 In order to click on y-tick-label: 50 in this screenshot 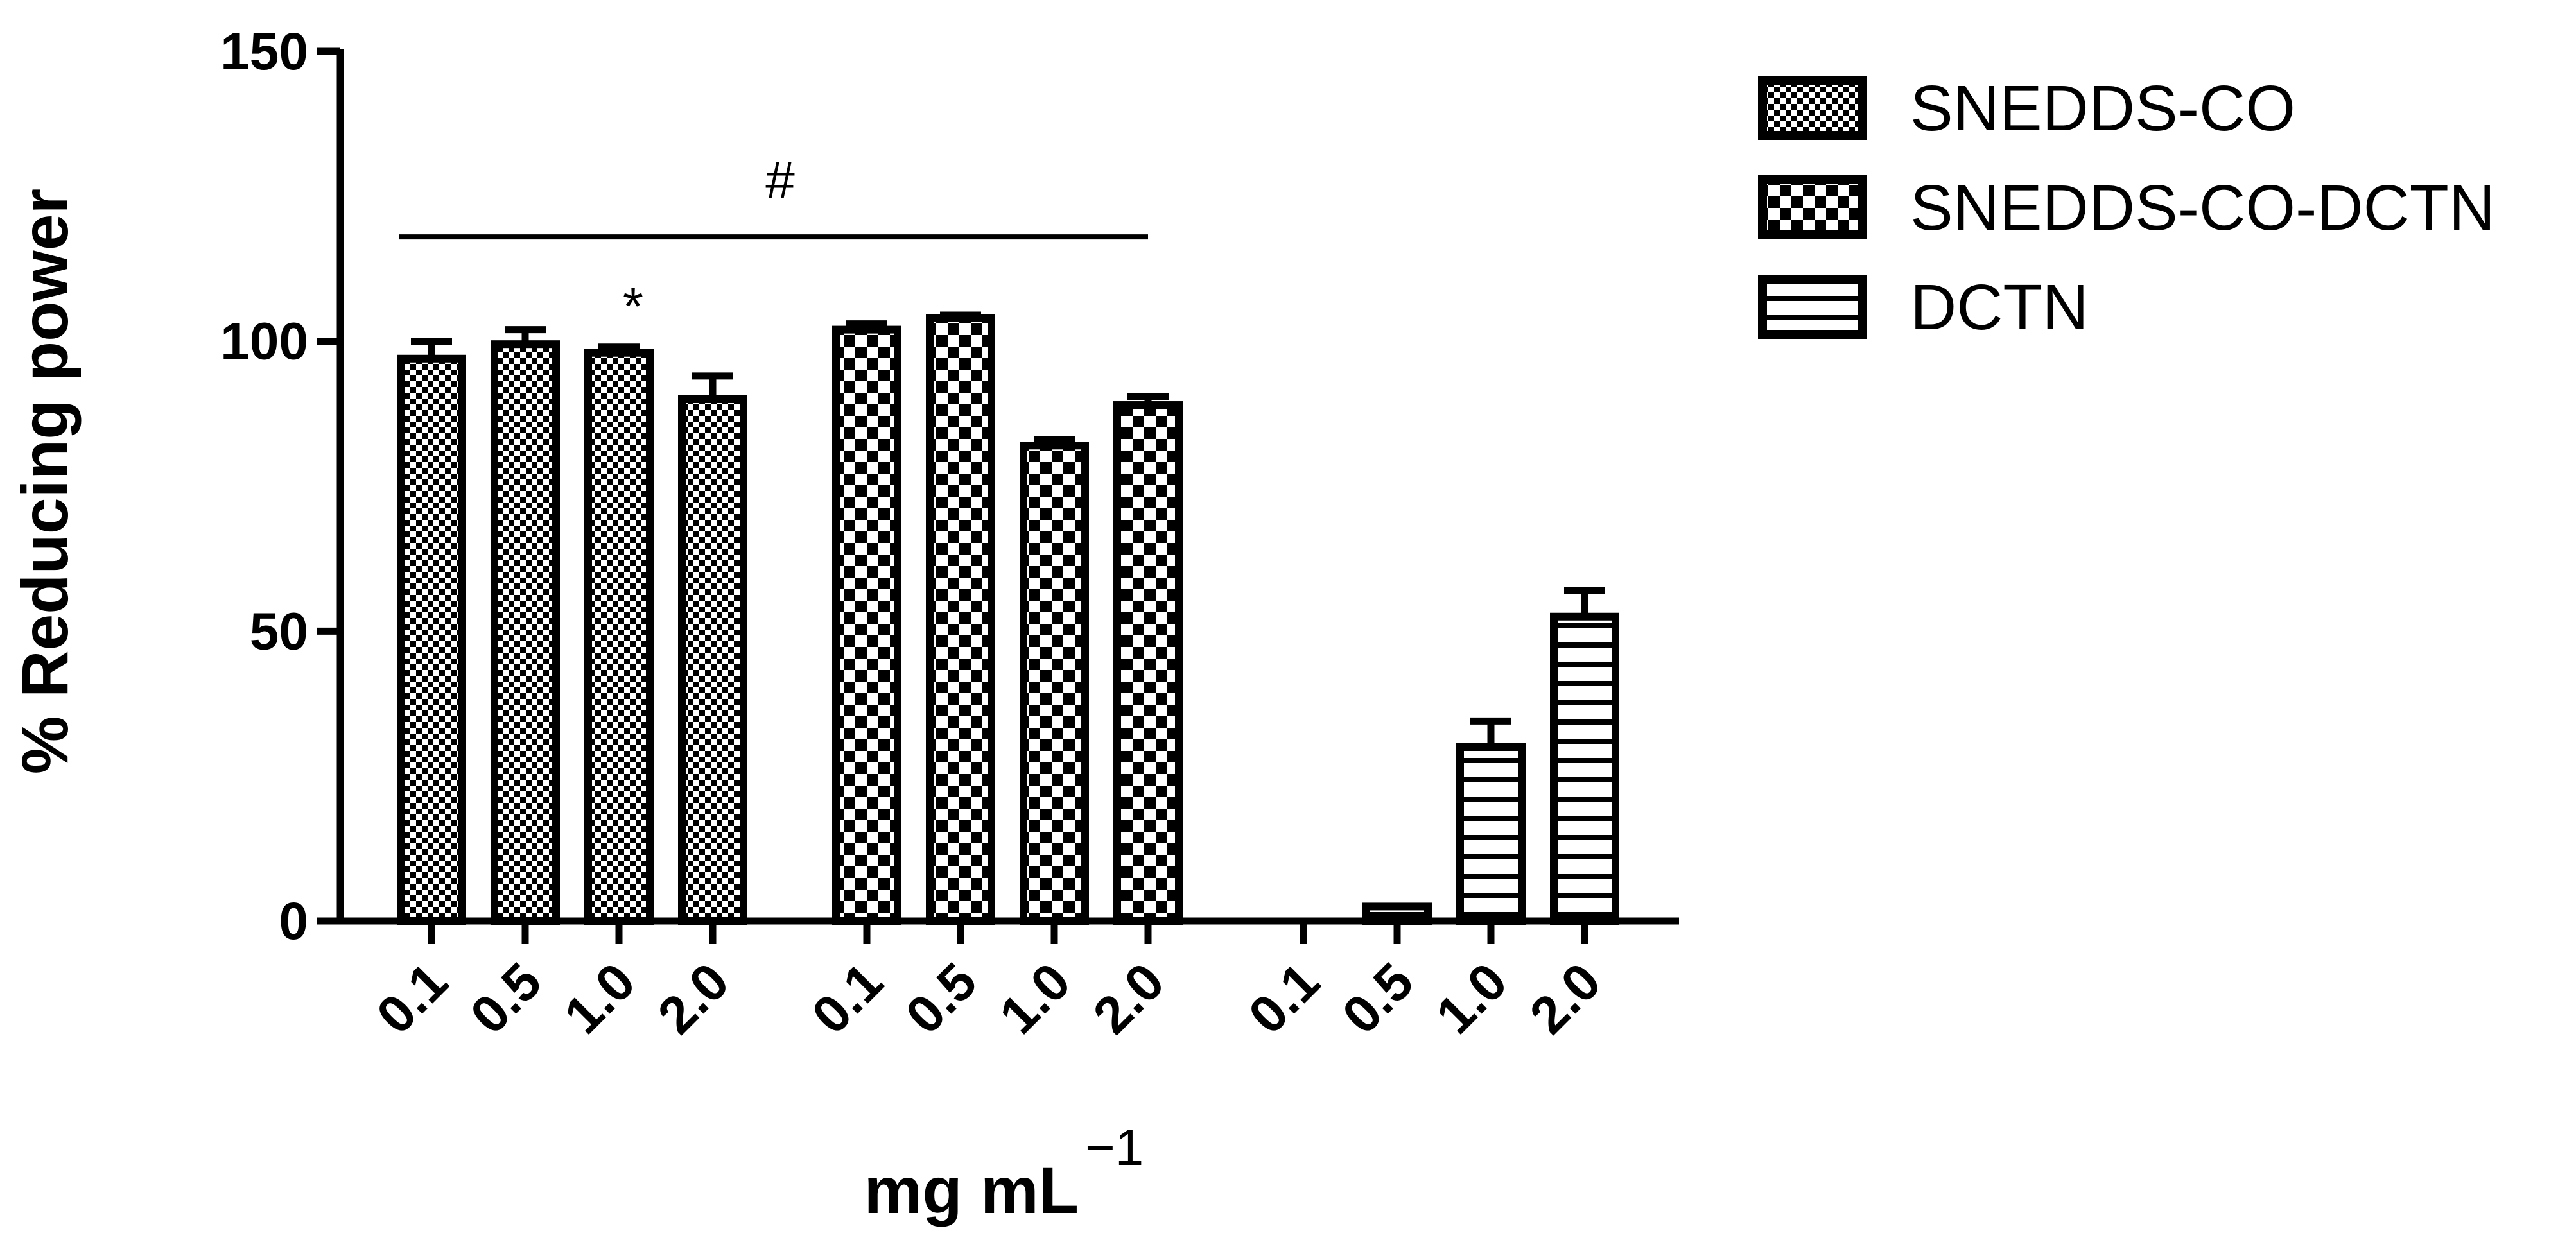, I will do `click(279, 631)`.